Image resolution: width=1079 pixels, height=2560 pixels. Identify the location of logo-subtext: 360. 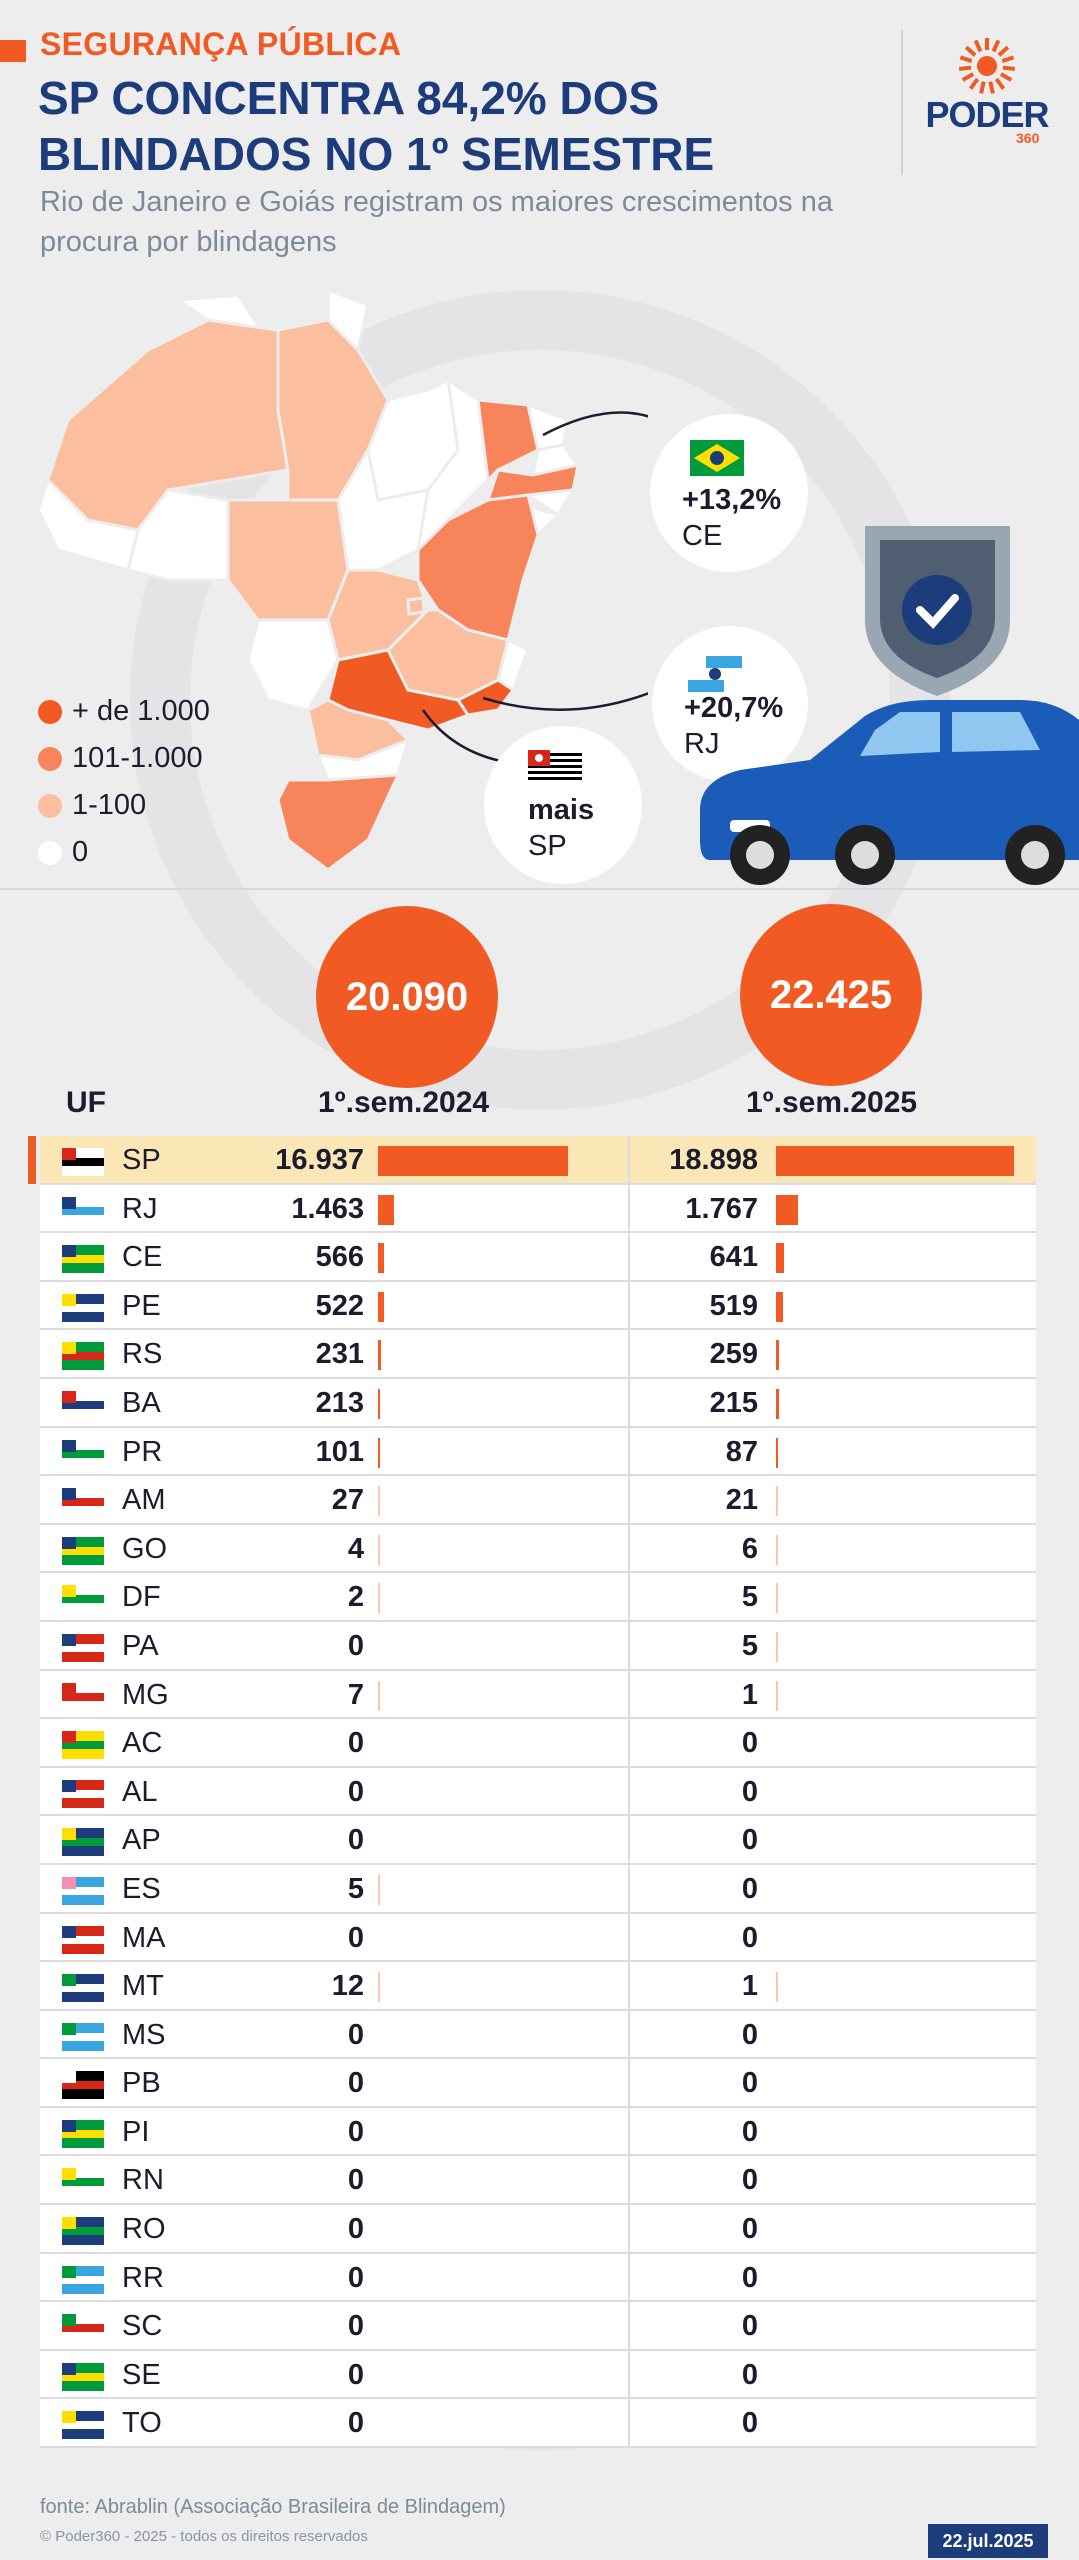
(1028, 138).